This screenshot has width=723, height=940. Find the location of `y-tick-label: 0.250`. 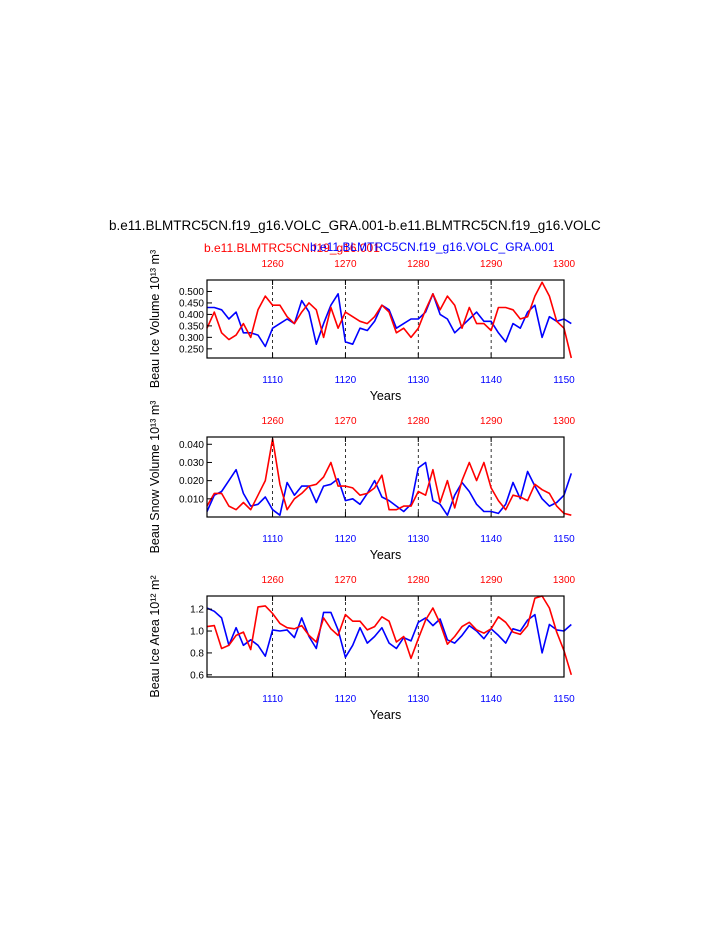

y-tick-label: 0.250 is located at coordinates (191, 349).